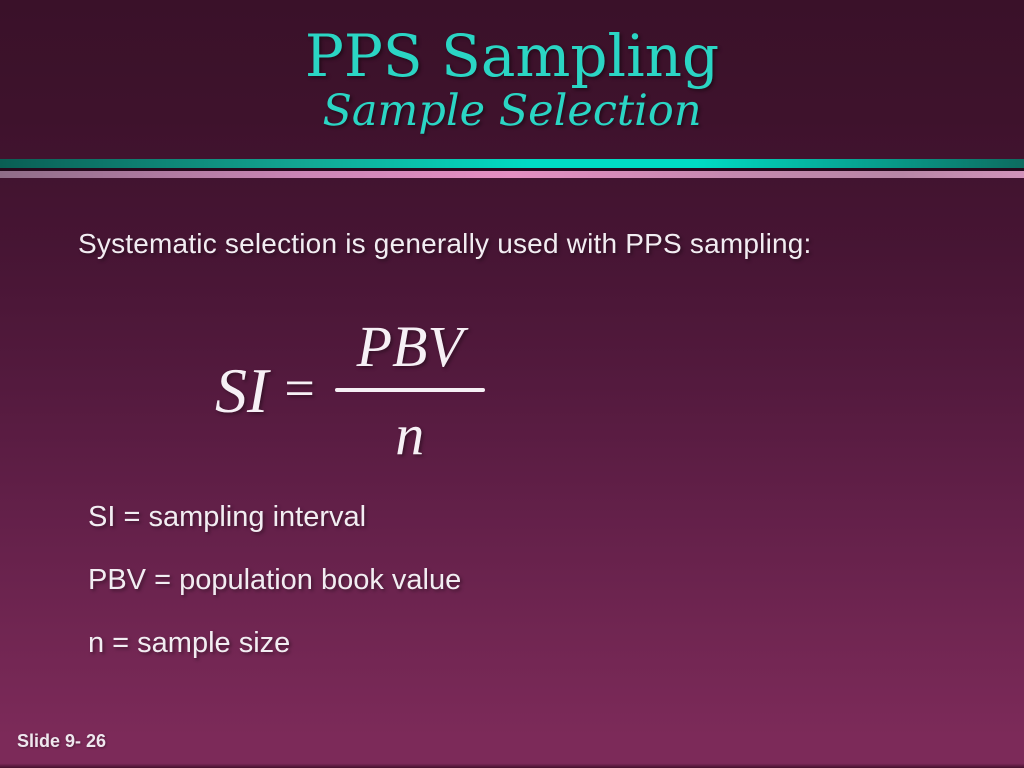 The height and width of the screenshot is (768, 1024). I want to click on formula-numerator: PBV, so click(409, 346).